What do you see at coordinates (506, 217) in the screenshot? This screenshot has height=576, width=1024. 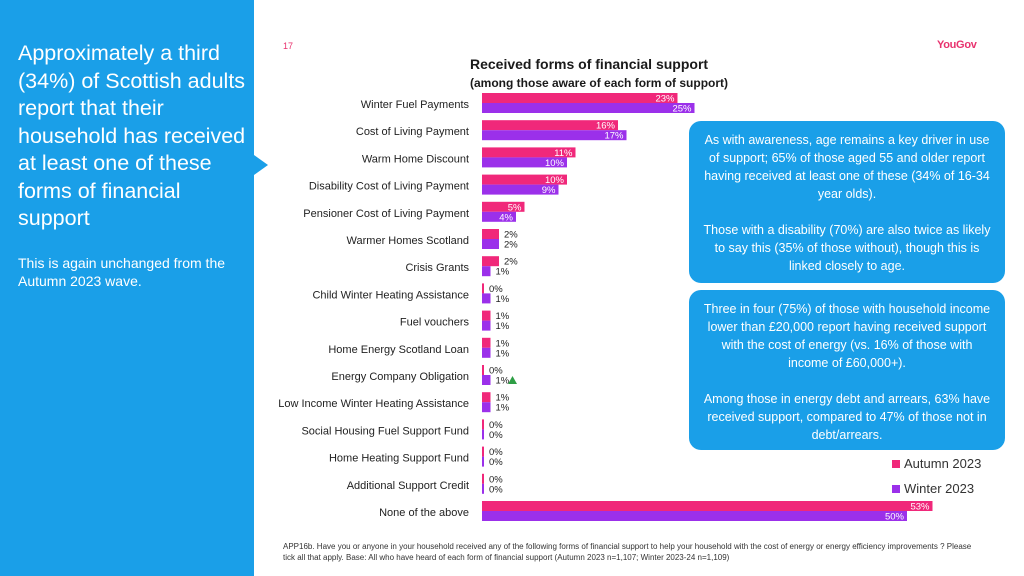 I see `data-label: 4%` at bounding box center [506, 217].